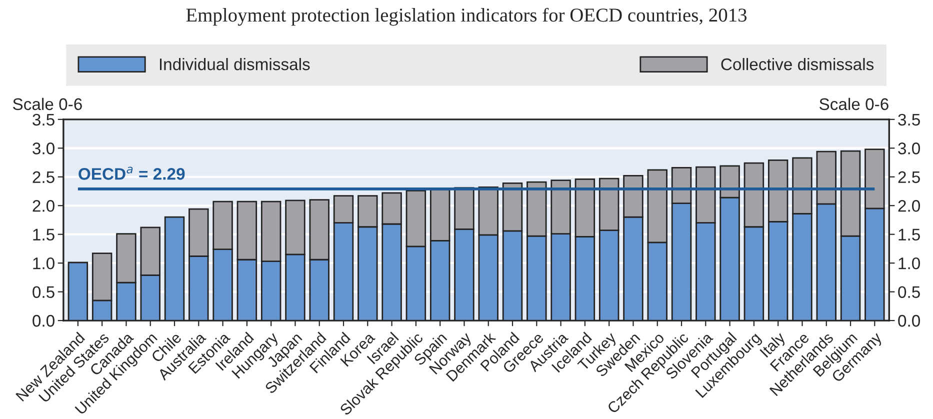 Image resolution: width=933 pixels, height=419 pixels. What do you see at coordinates (909, 320) in the screenshot?
I see `y2-tick-label: 0.0` at bounding box center [909, 320].